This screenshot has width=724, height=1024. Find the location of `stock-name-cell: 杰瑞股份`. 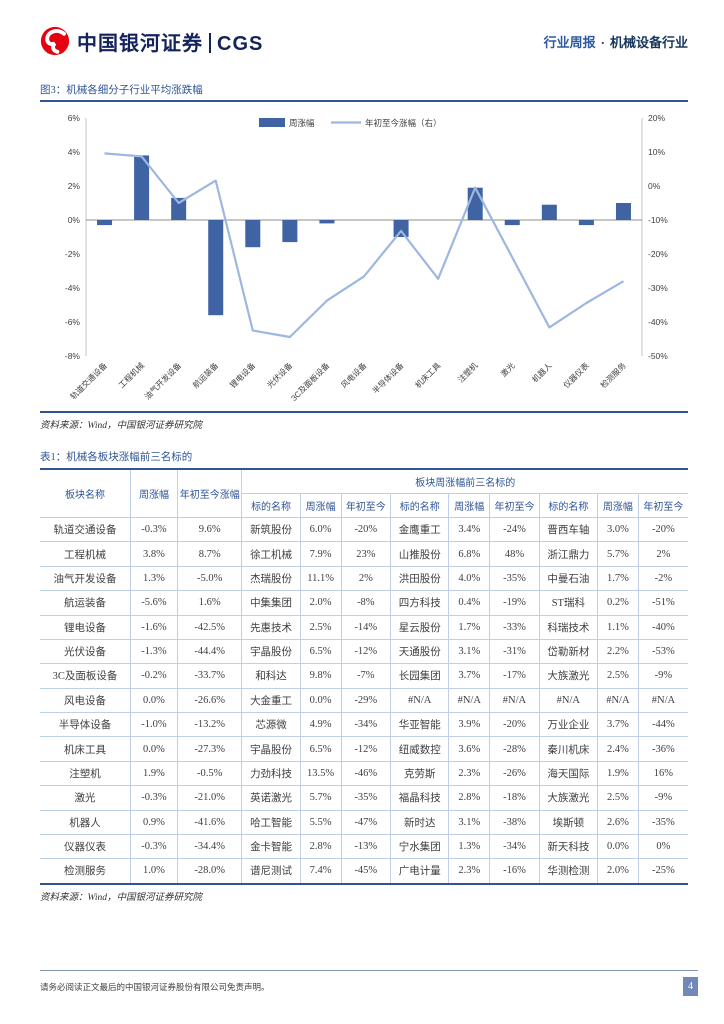

stock-name-cell: 杰瑞股份 is located at coordinates (271, 578).